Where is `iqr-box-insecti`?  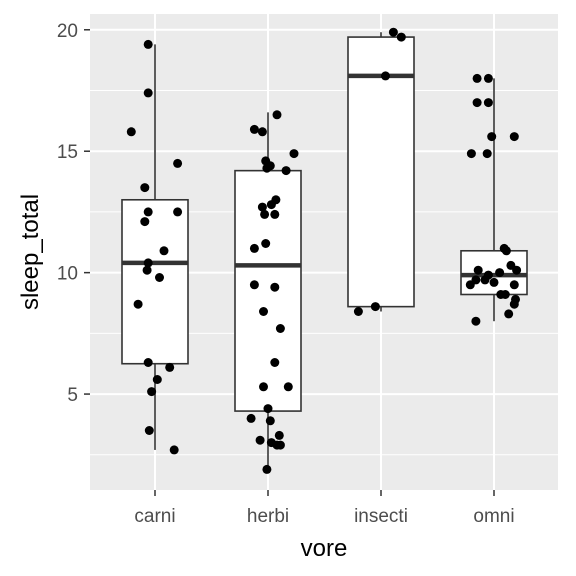 iqr-box-insecti is located at coordinates (381, 172).